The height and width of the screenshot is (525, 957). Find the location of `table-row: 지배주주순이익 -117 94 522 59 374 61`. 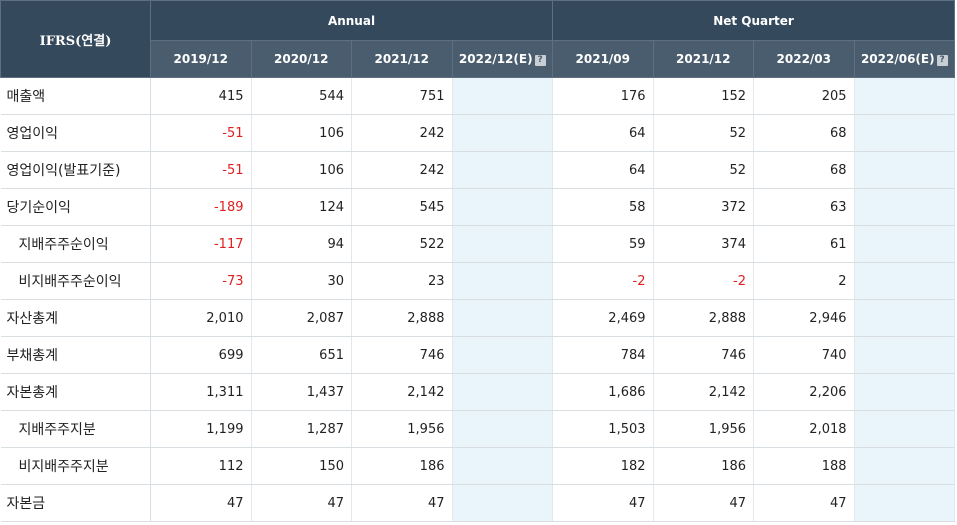

table-row: 지배주주순이익 -117 94 522 59 374 61 is located at coordinates (478, 244).